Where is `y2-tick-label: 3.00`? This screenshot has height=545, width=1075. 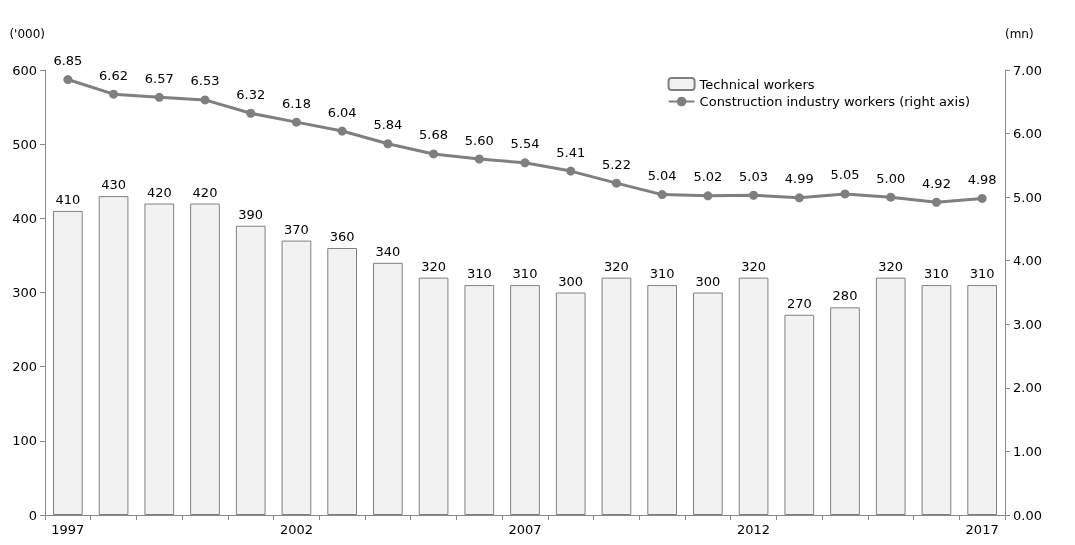
y2-tick-label: 3.00 is located at coordinates (1027, 324).